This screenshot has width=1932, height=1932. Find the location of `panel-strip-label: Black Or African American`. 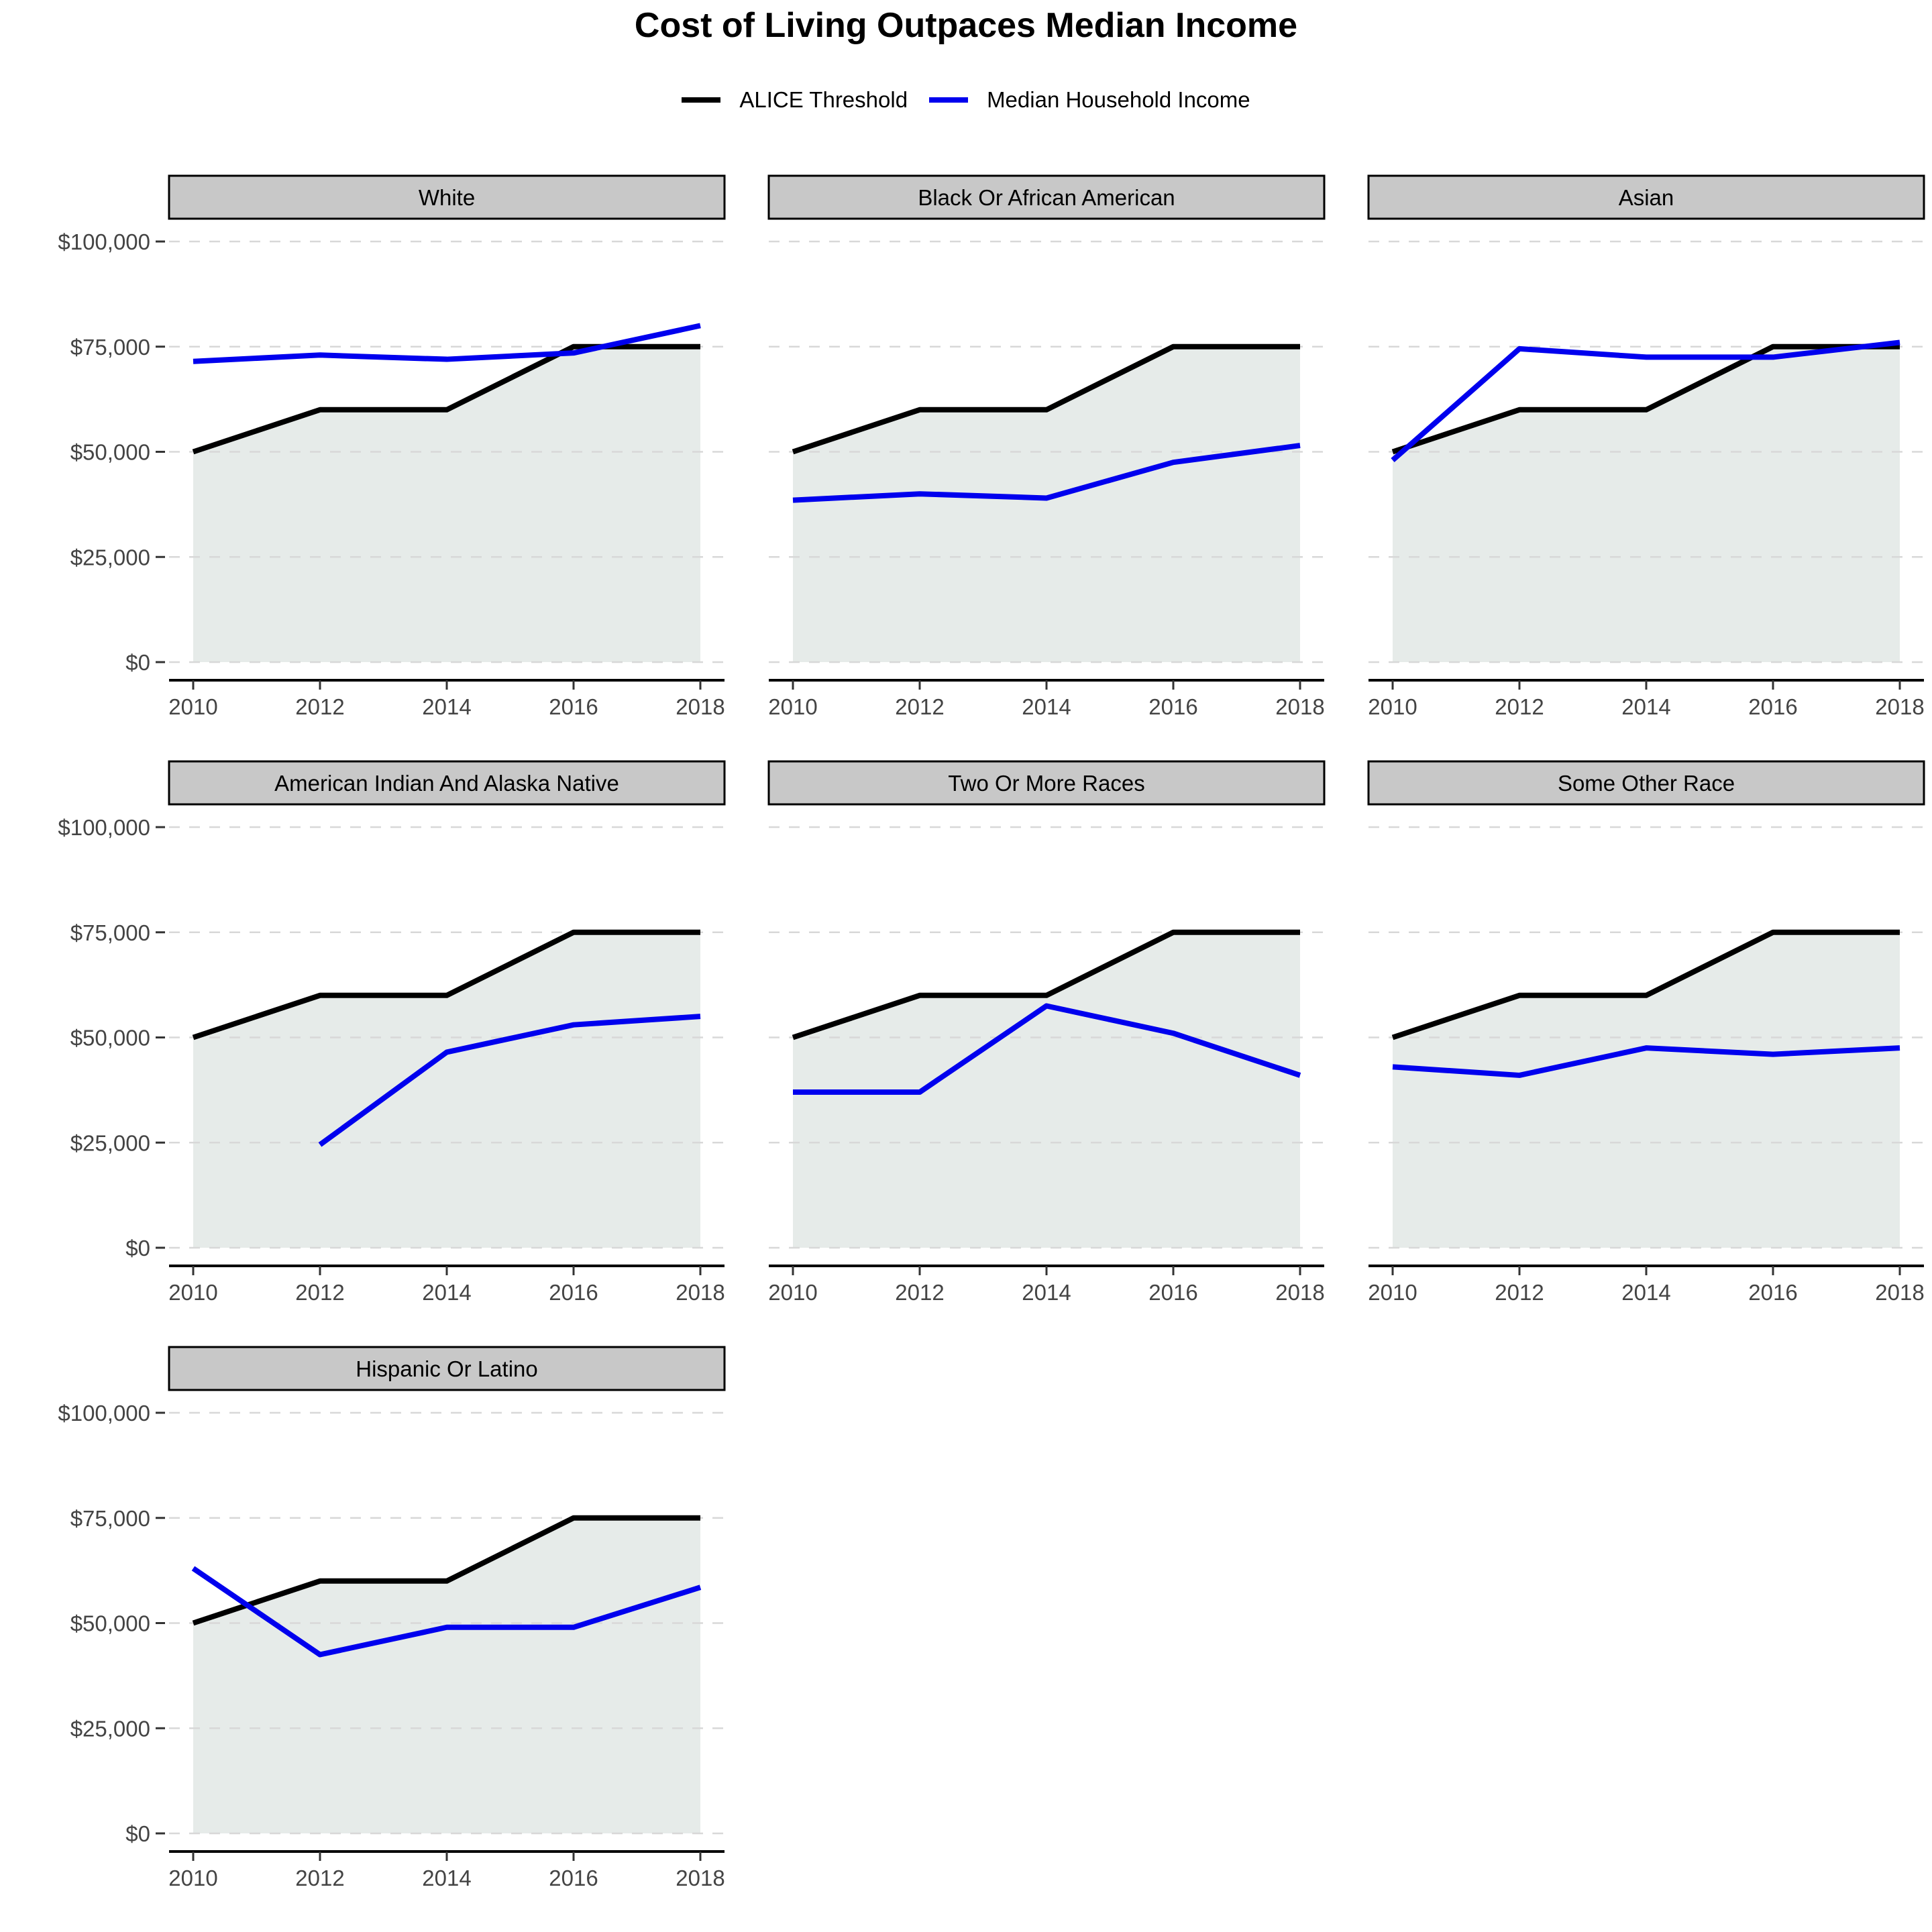

panel-strip-label: Black Or African American is located at coordinates (1046, 197).